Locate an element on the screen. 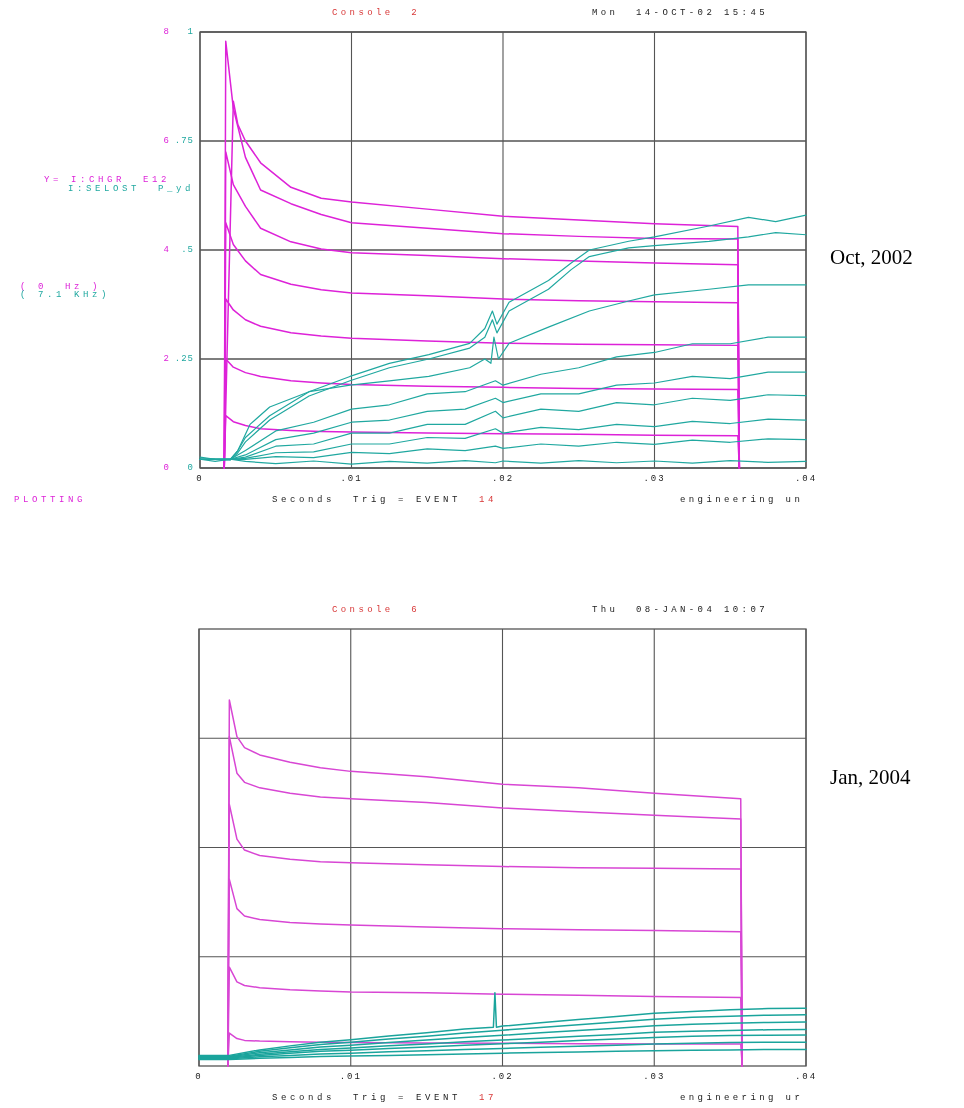 The width and height of the screenshot is (964, 1108). y2-tick-label: 0 is located at coordinates (190, 468).